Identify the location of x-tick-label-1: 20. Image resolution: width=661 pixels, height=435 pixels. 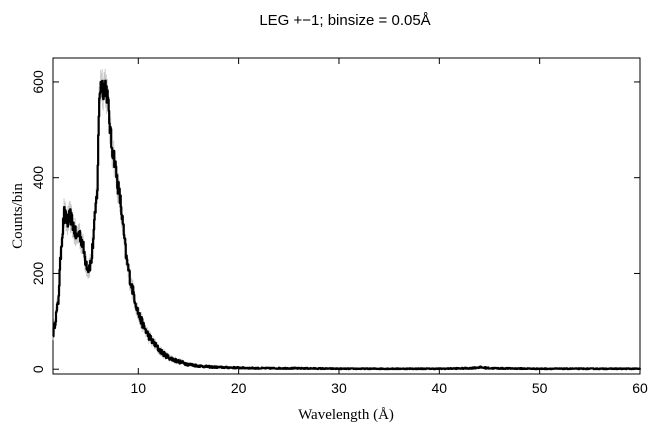
(239, 388).